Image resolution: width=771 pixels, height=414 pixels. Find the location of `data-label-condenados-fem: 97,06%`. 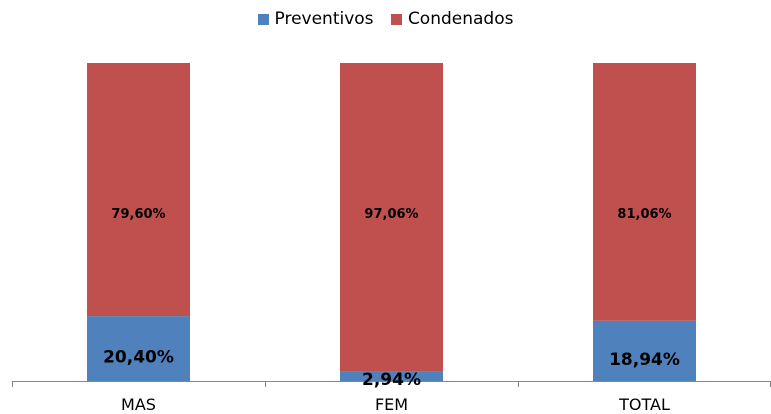

data-label-condenados-fem: 97,06% is located at coordinates (391, 214).